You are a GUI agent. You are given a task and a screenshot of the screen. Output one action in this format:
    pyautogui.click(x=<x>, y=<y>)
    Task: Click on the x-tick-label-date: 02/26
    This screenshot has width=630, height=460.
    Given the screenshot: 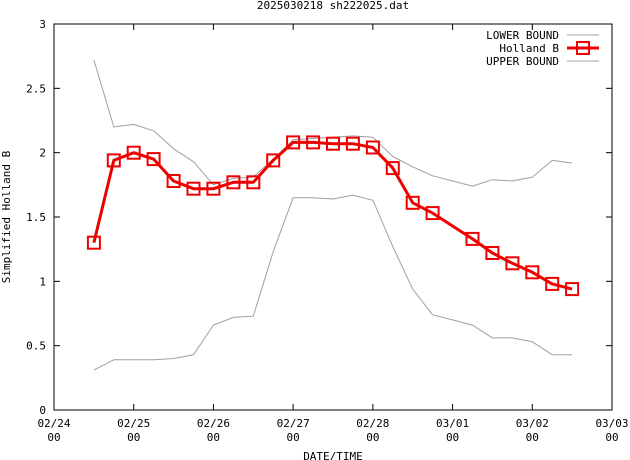 What is the action you would take?
    pyautogui.click(x=213, y=423)
    